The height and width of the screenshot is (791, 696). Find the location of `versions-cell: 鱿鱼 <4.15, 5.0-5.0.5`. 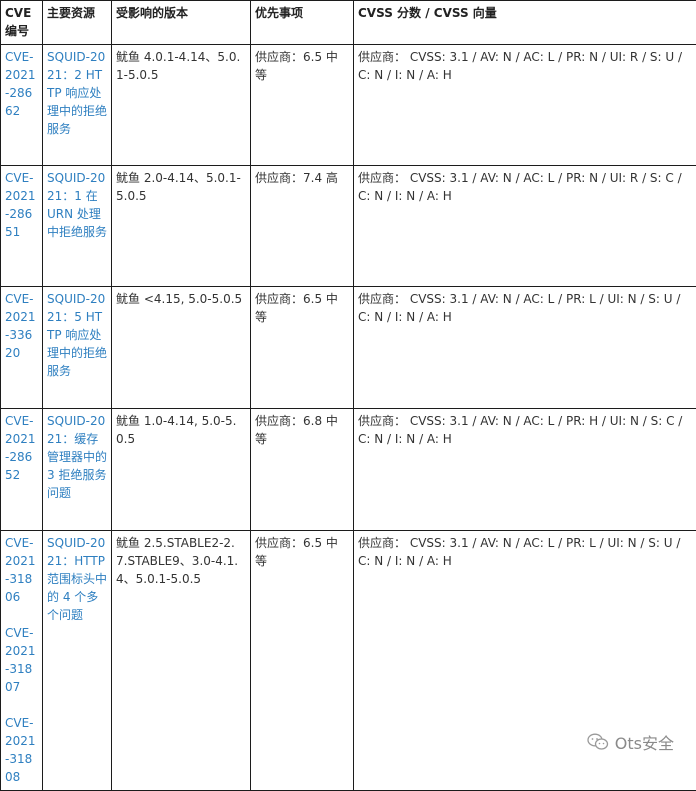

versions-cell: 鱿鱼 <4.15, 5.0-5.0.5 is located at coordinates (181, 348).